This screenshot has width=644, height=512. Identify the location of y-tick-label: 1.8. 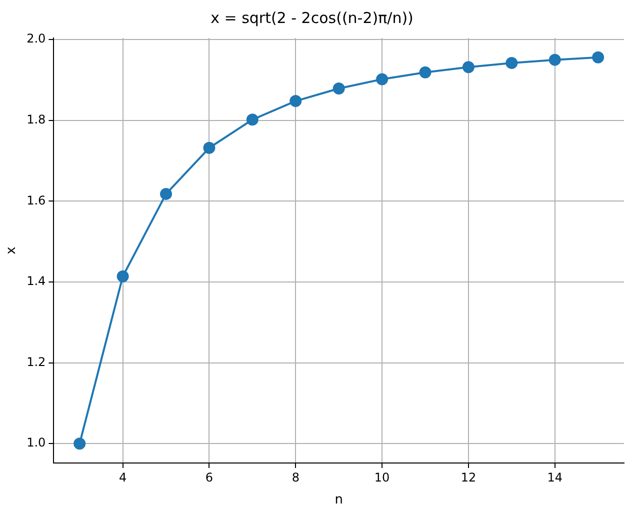
(36, 119).